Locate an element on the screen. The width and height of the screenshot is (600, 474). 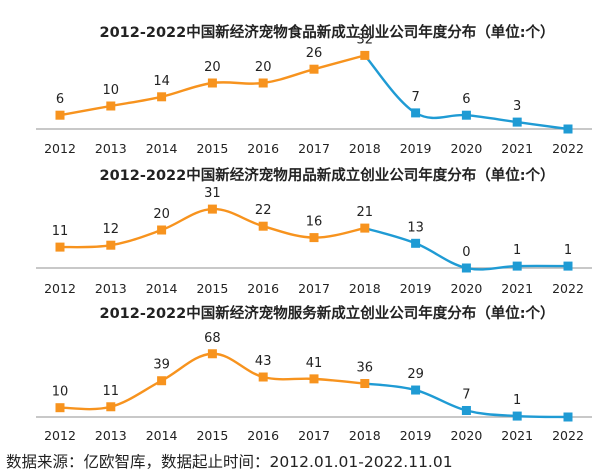
data-label: 10 is located at coordinates (111, 90).